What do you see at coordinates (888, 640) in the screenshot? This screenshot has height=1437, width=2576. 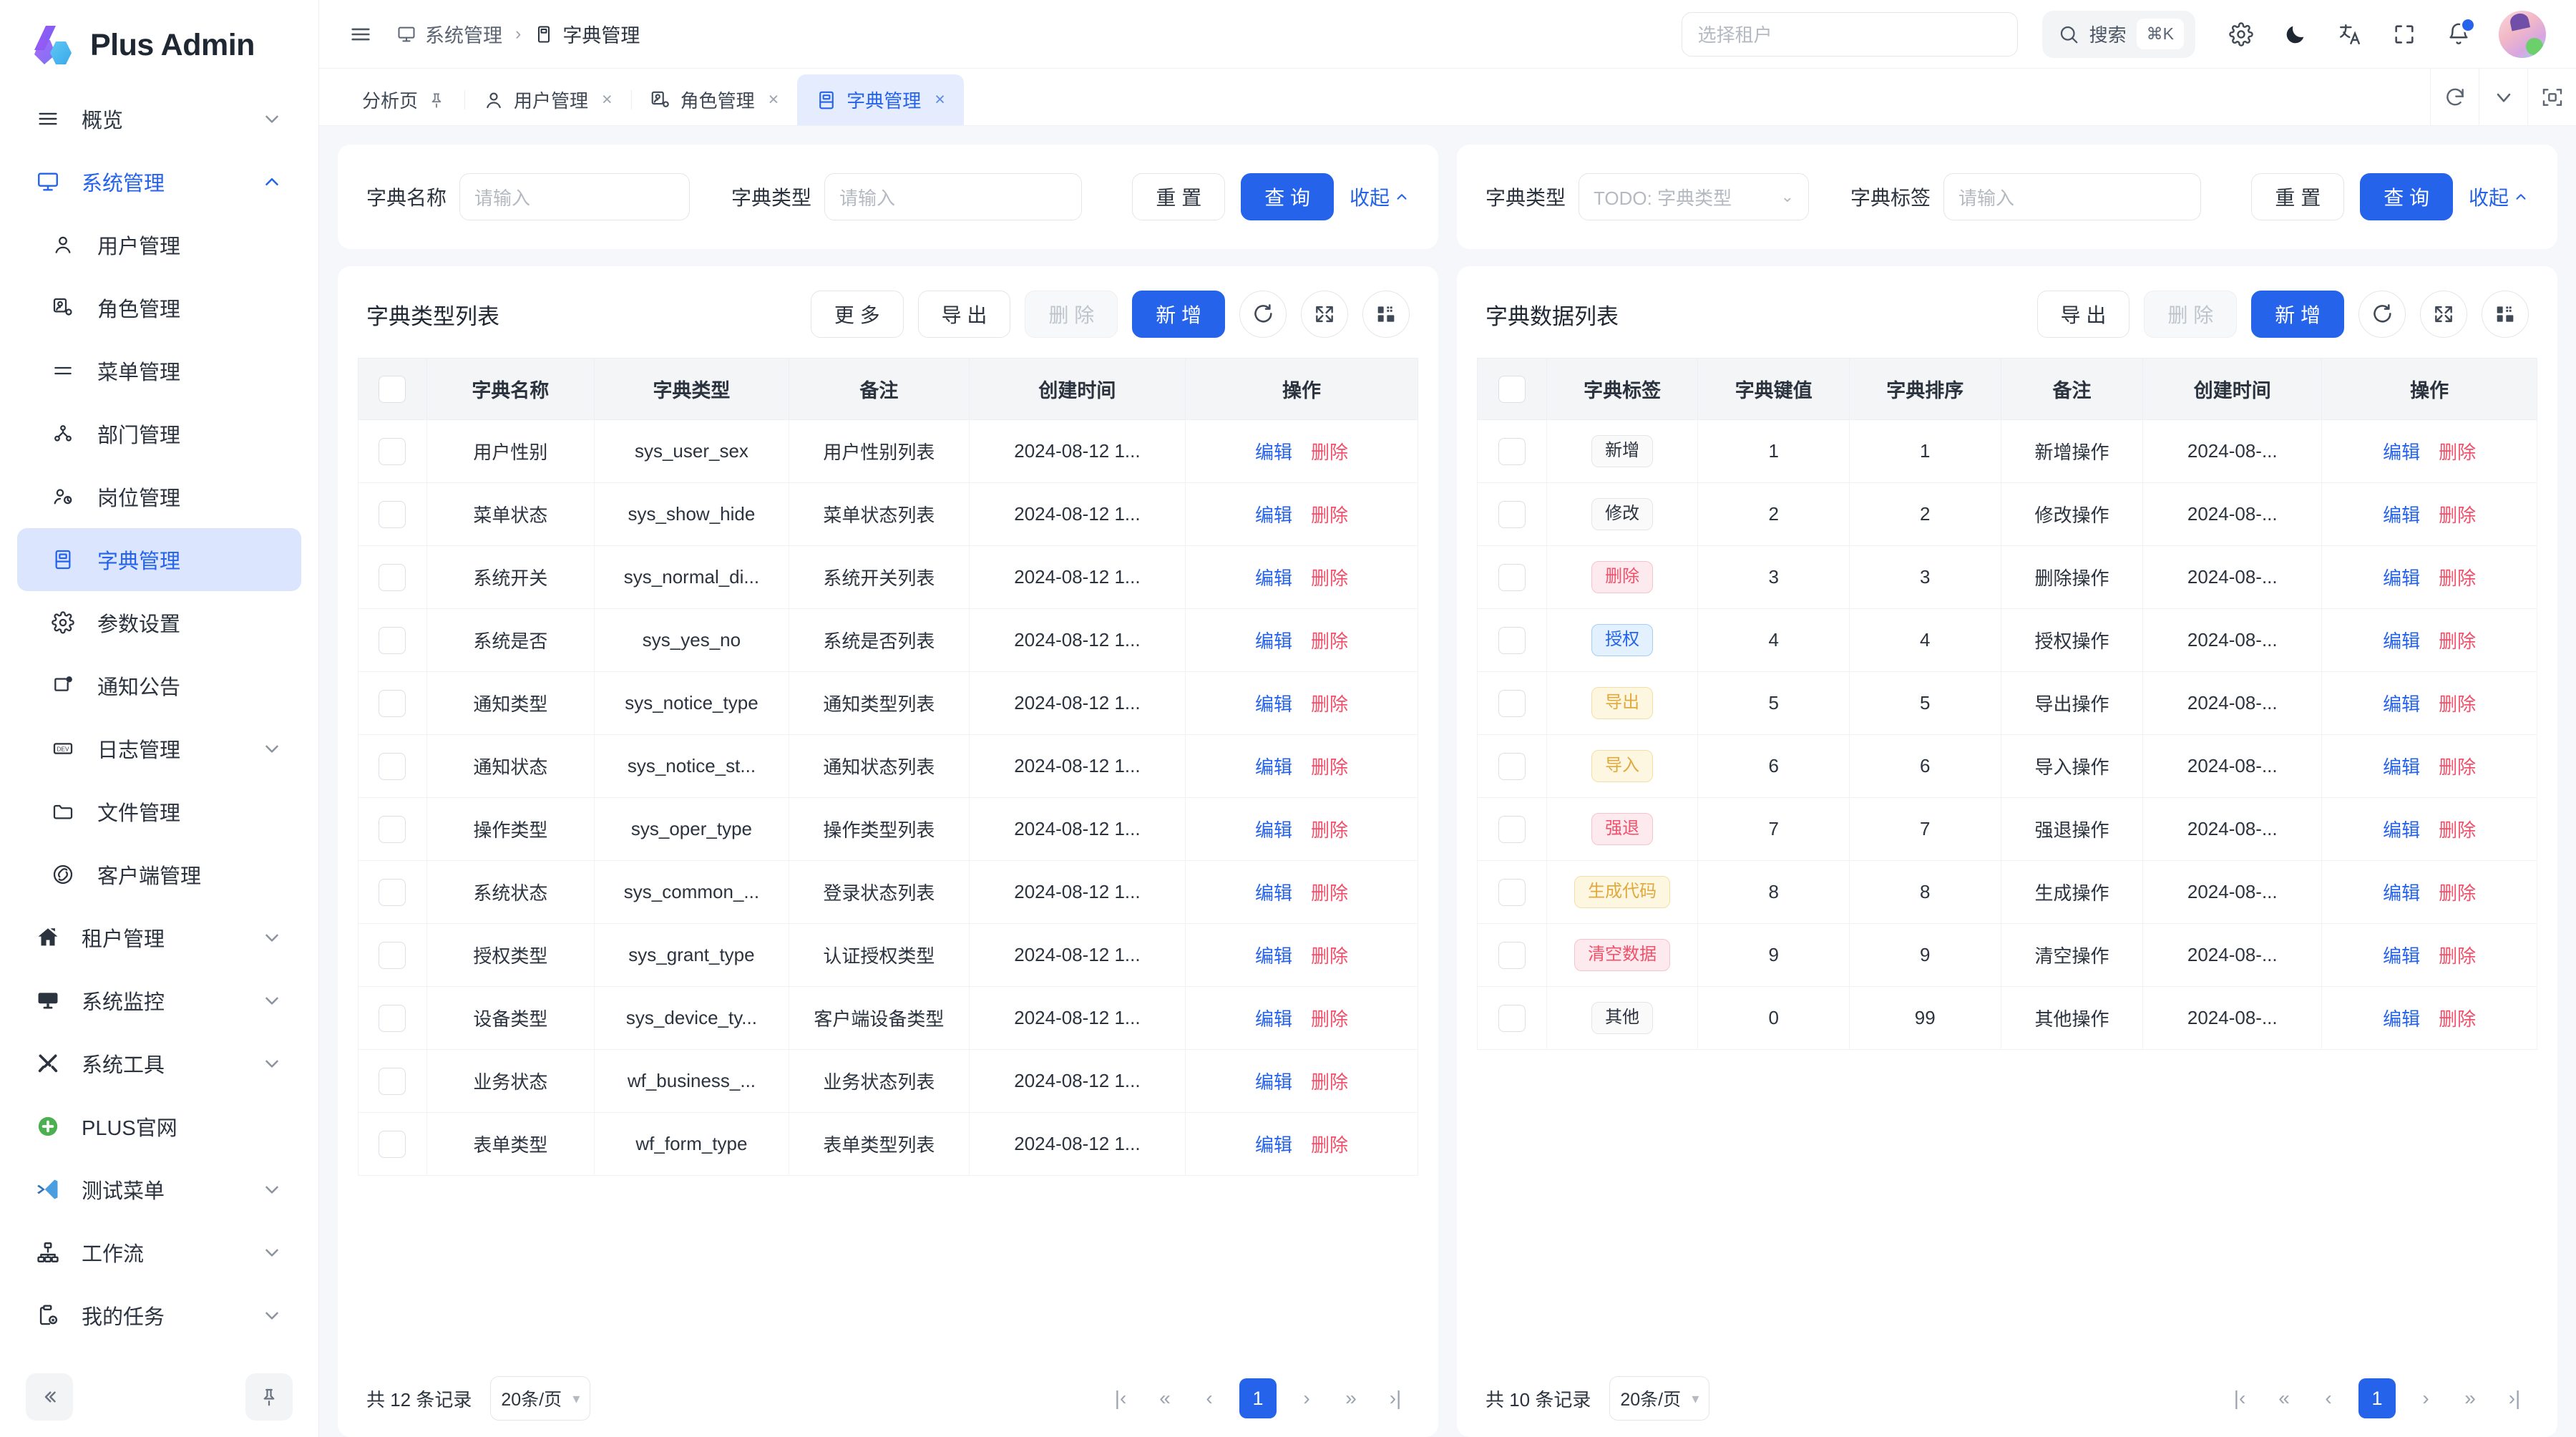 I see `table-row: 系统是否 sys_yes_no 系统是否列表 2024-08-12 1... 编辑 删除` at bounding box center [888, 640].